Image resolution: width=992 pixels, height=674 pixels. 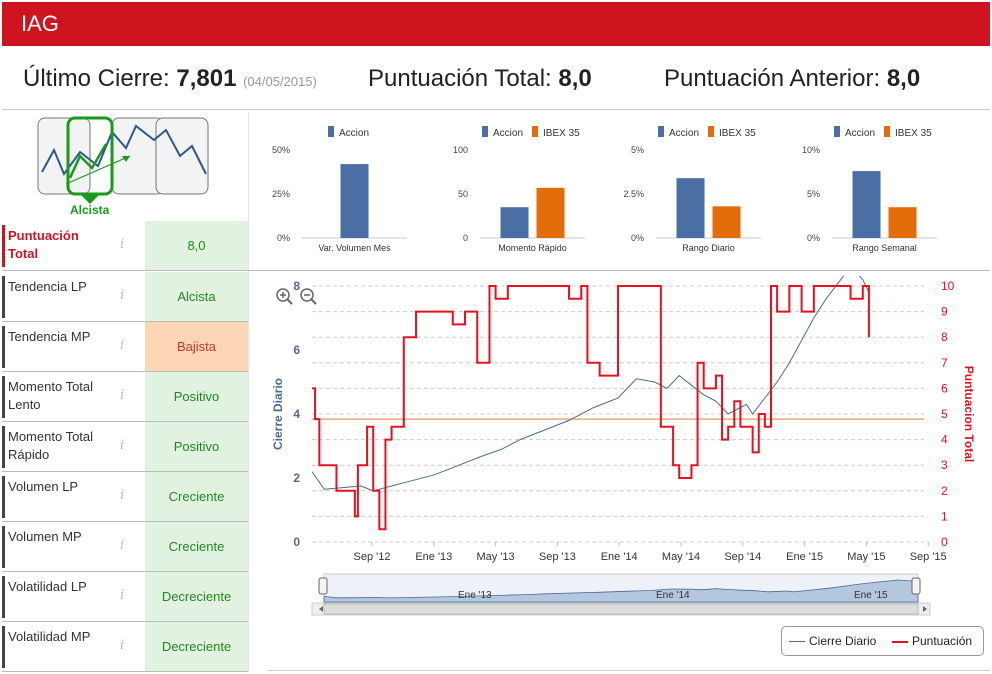 What do you see at coordinates (916, 586) in the screenshot?
I see `navigator-handle-right` at bounding box center [916, 586].